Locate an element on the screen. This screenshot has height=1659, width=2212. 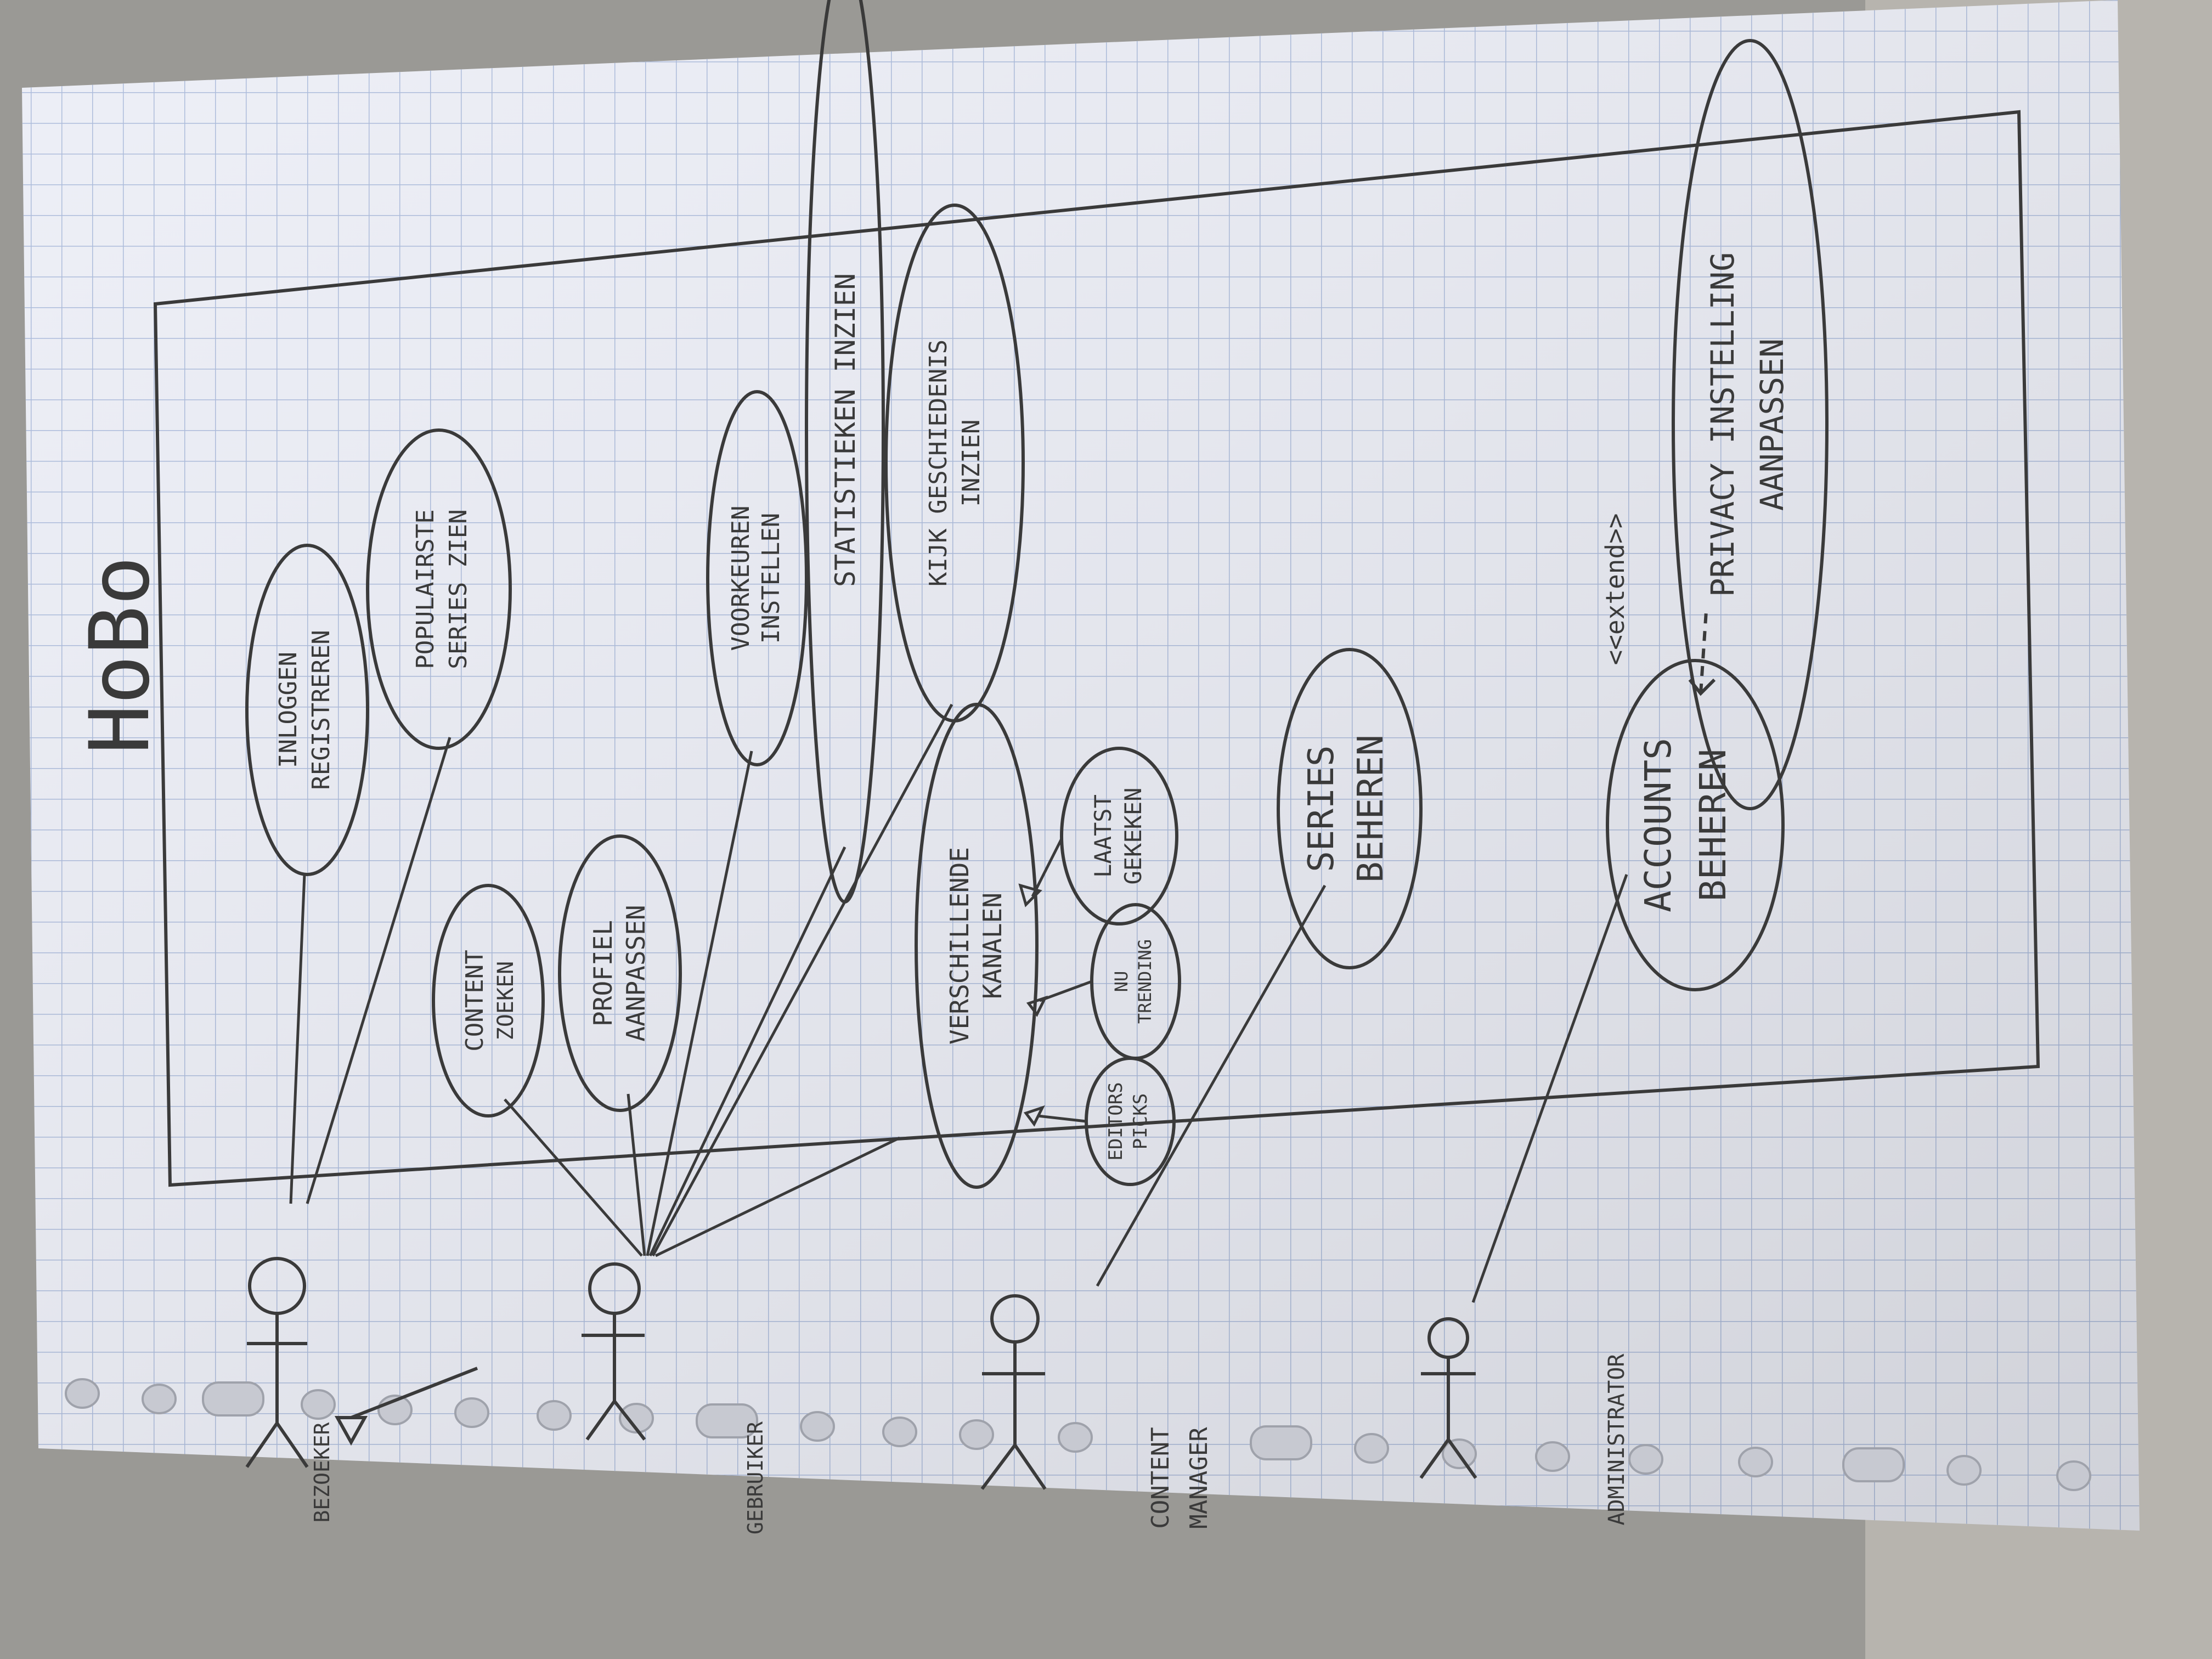
use-case-populairste-line2: SERIES ZIEN is located at coordinates (458, 589).